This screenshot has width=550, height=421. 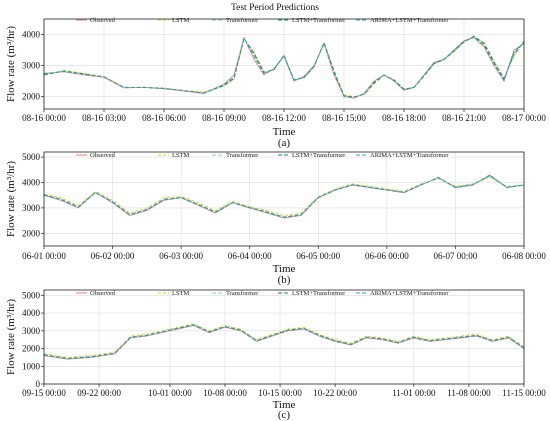 What do you see at coordinates (524, 256) in the screenshot?
I see `x-tick-label: 06-08 00:00` at bounding box center [524, 256].